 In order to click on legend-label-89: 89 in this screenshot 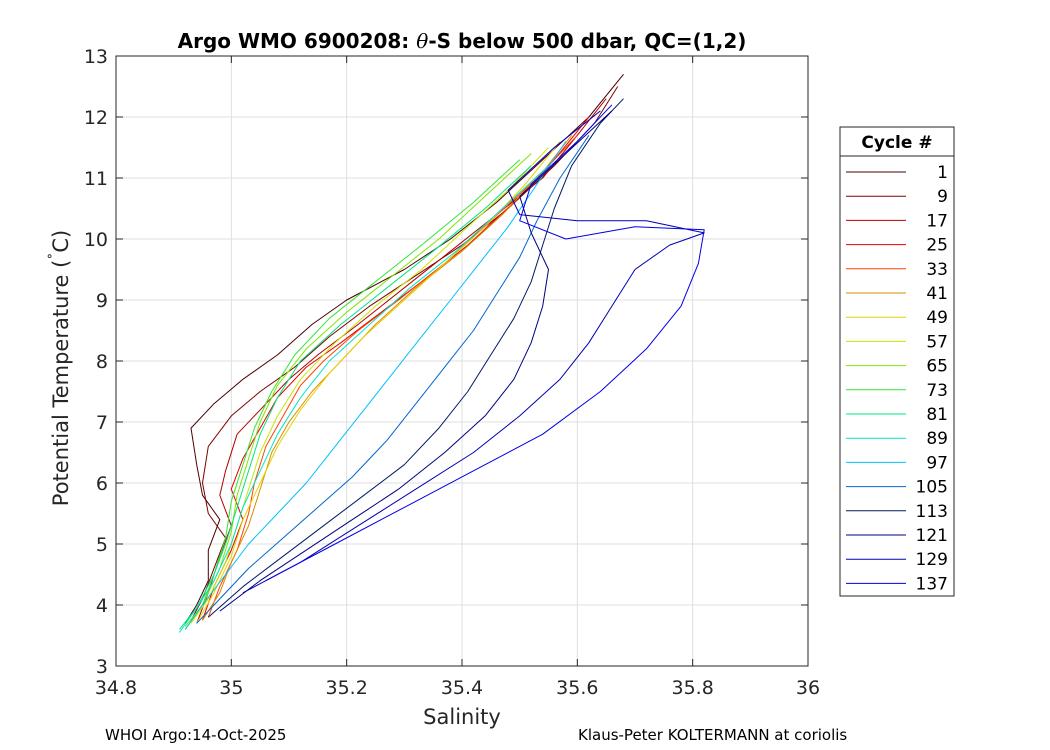, I will do `click(937, 439)`.